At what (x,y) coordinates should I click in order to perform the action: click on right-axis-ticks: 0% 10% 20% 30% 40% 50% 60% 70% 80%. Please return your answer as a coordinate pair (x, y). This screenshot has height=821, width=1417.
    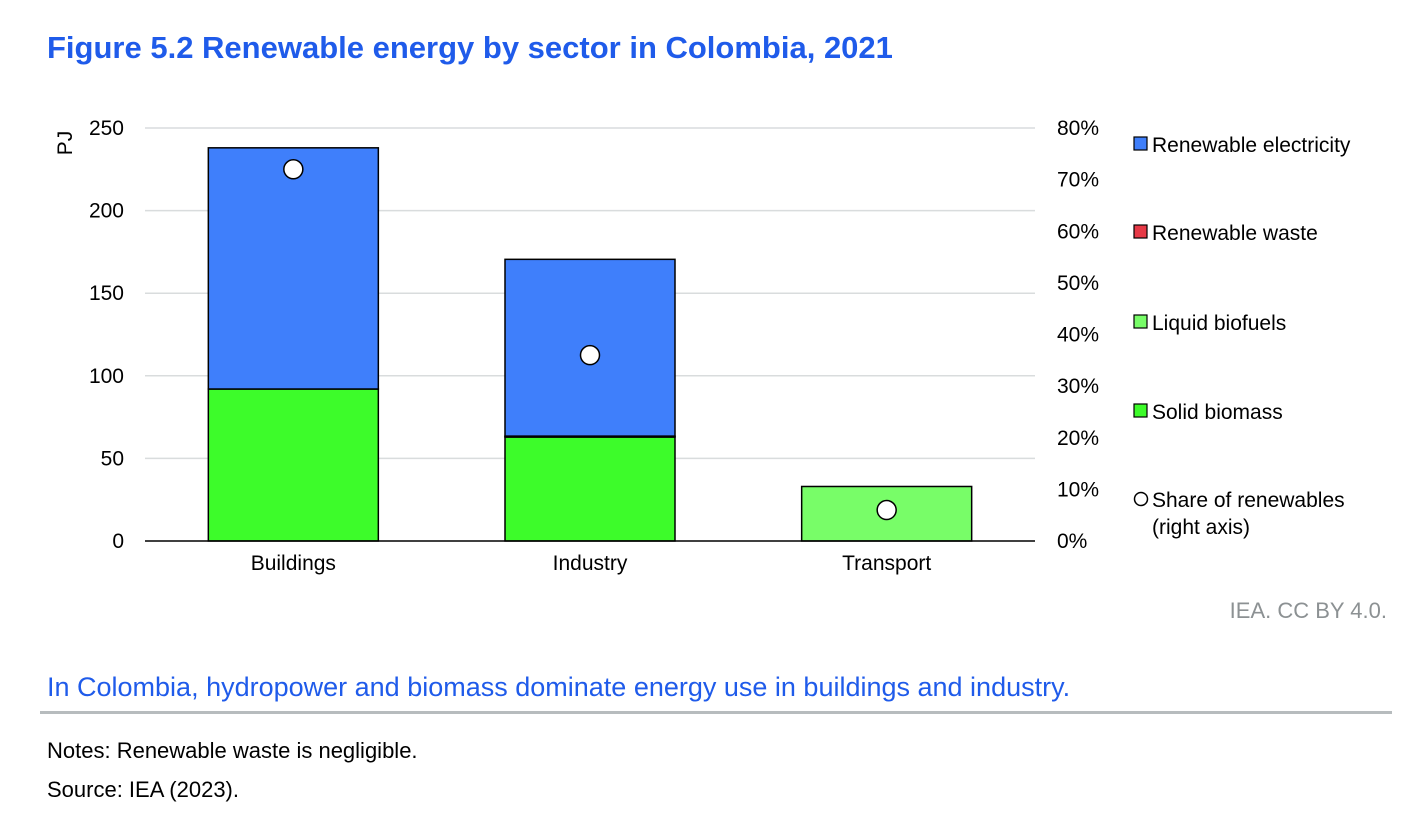
    Looking at the image, I should click on (1078, 335).